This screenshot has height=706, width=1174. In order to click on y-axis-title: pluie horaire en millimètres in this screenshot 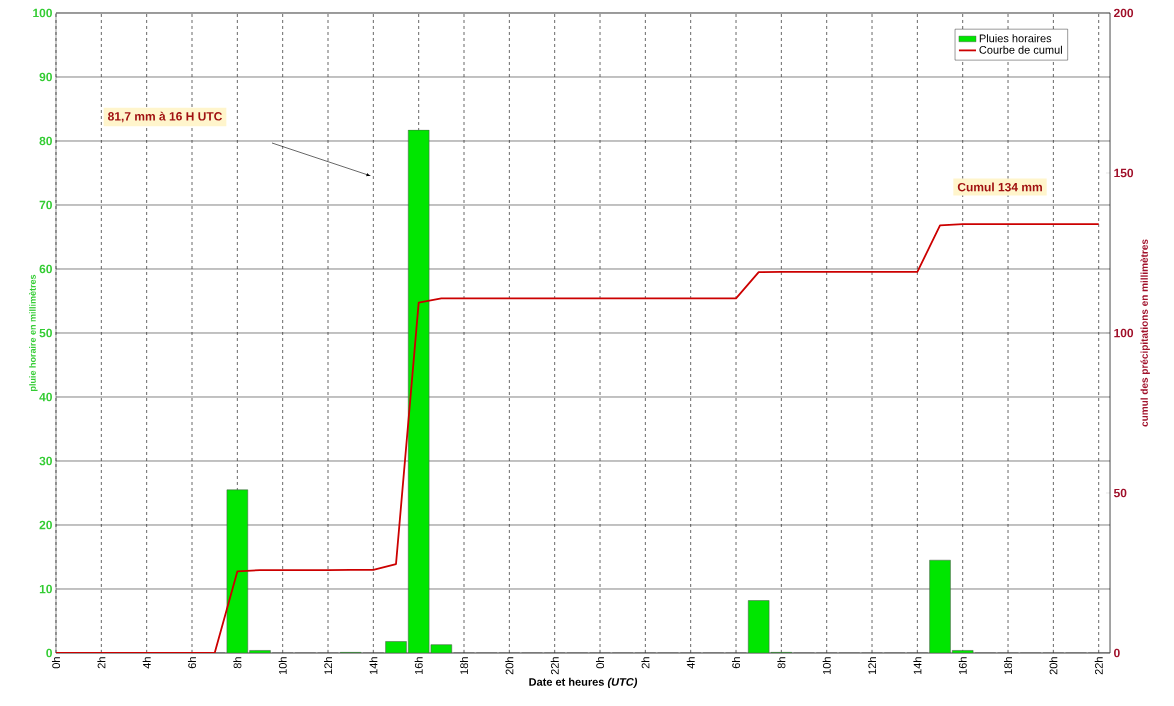, I will do `click(33, 332)`.